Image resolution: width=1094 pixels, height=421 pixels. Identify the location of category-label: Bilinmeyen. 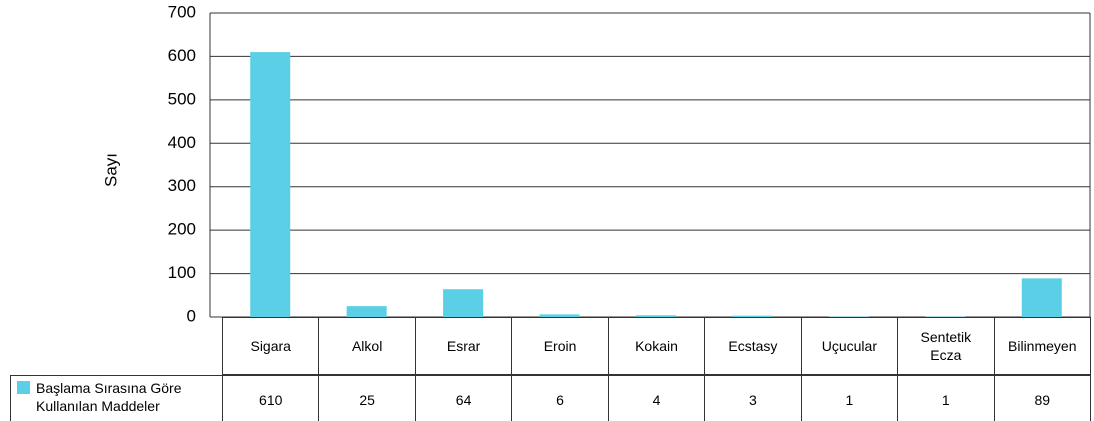
(1042, 346).